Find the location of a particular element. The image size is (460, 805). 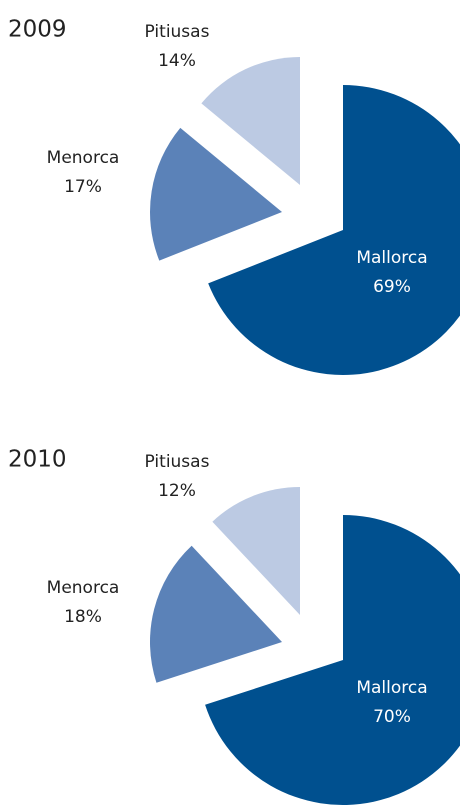

slice-value: 14% is located at coordinates (177, 61).